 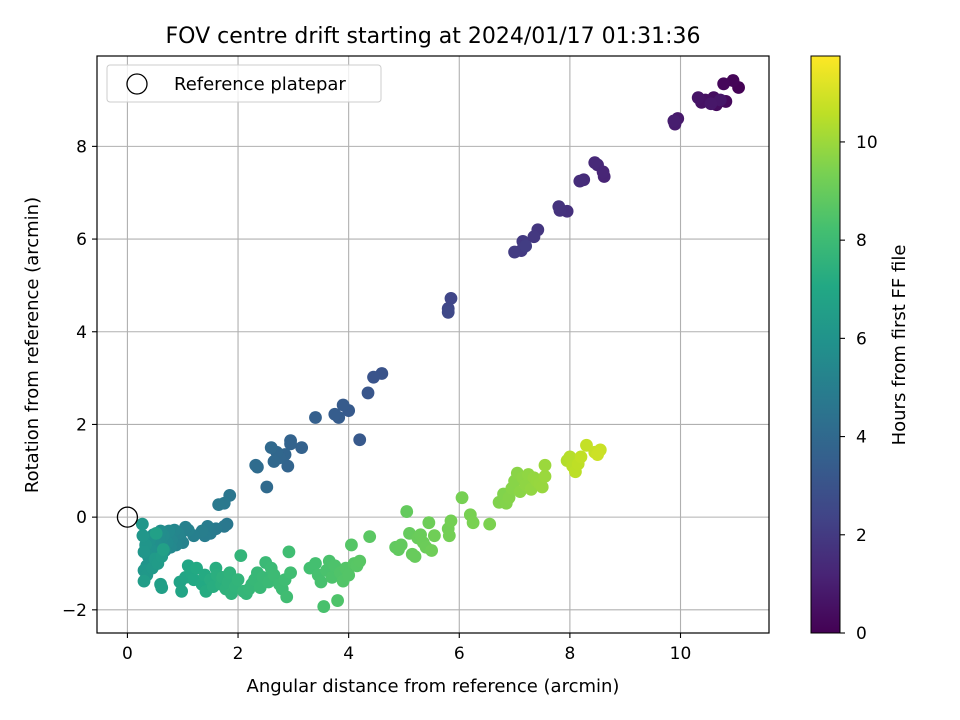 I want to click on legend-entry-reference-platepar: Reference platepar, so click(x=260, y=84).